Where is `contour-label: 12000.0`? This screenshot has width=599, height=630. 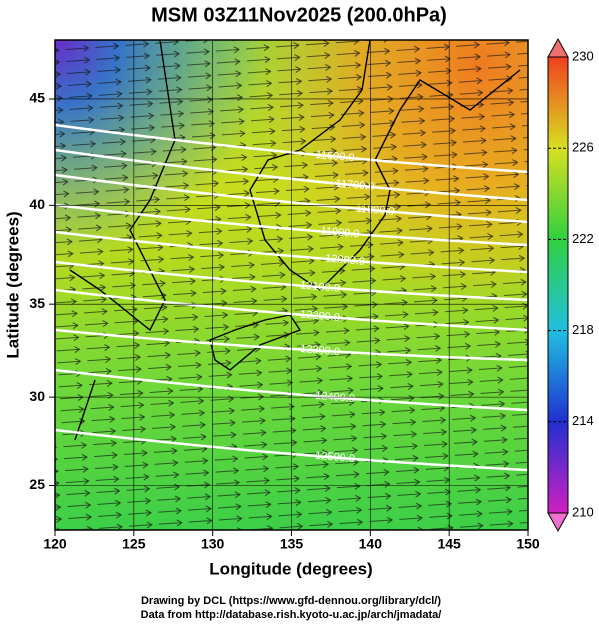
contour-label: 12000.0 is located at coordinates (345, 260).